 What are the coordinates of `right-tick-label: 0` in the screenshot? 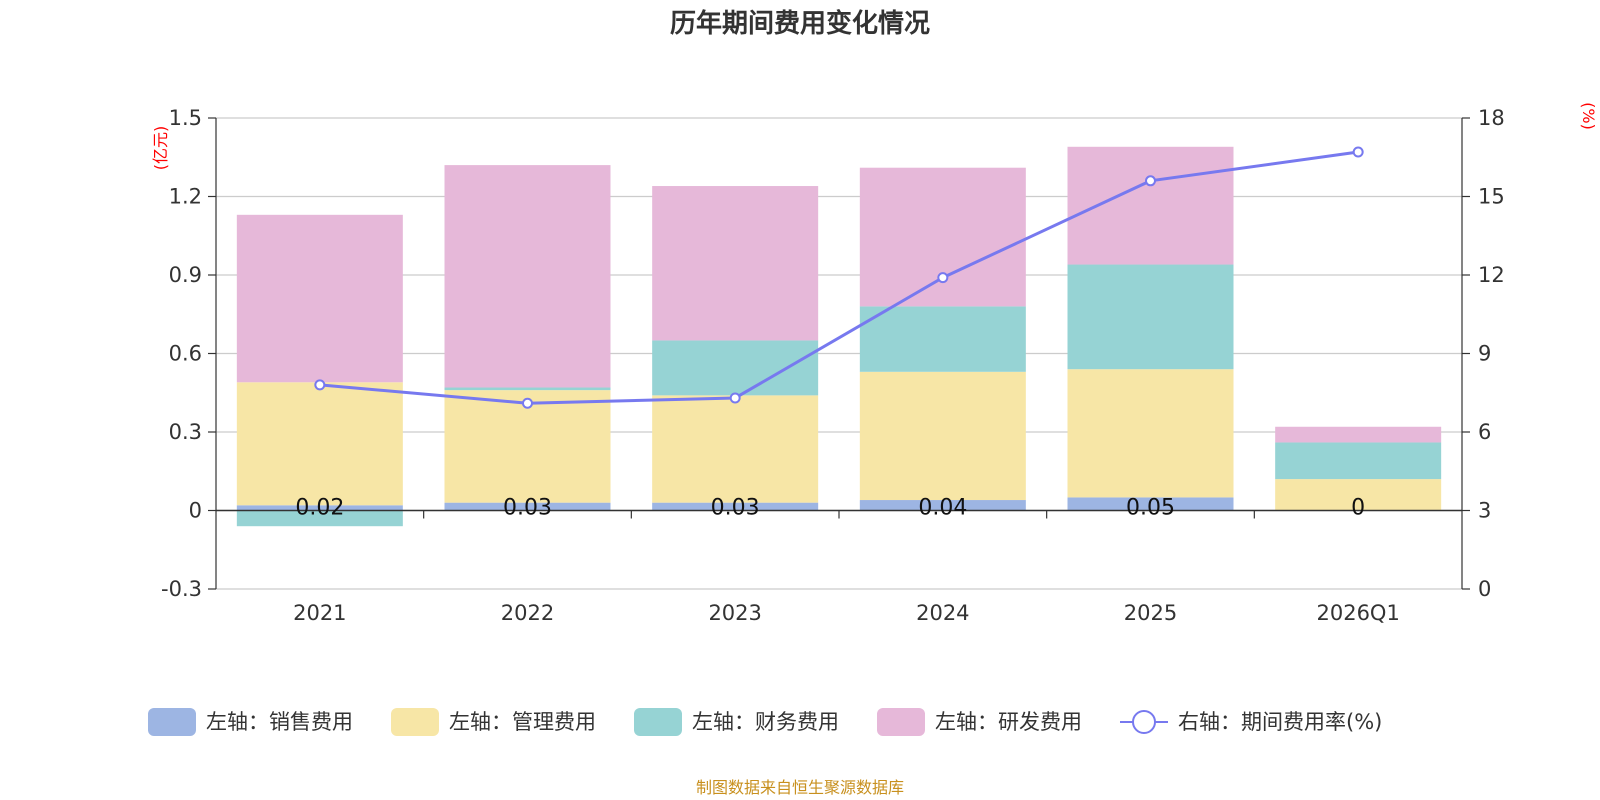 It's located at (1484, 589).